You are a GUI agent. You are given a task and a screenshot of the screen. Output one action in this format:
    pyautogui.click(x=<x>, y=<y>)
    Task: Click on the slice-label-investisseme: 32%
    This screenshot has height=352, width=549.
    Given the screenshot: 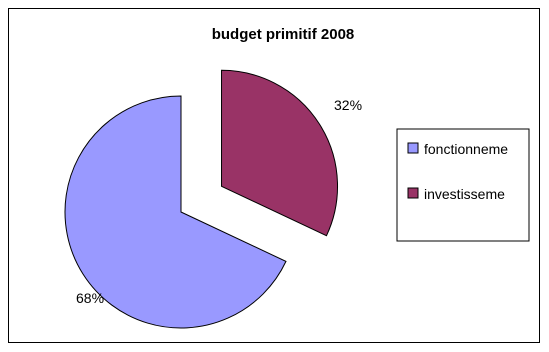 What is the action you would take?
    pyautogui.click(x=348, y=105)
    